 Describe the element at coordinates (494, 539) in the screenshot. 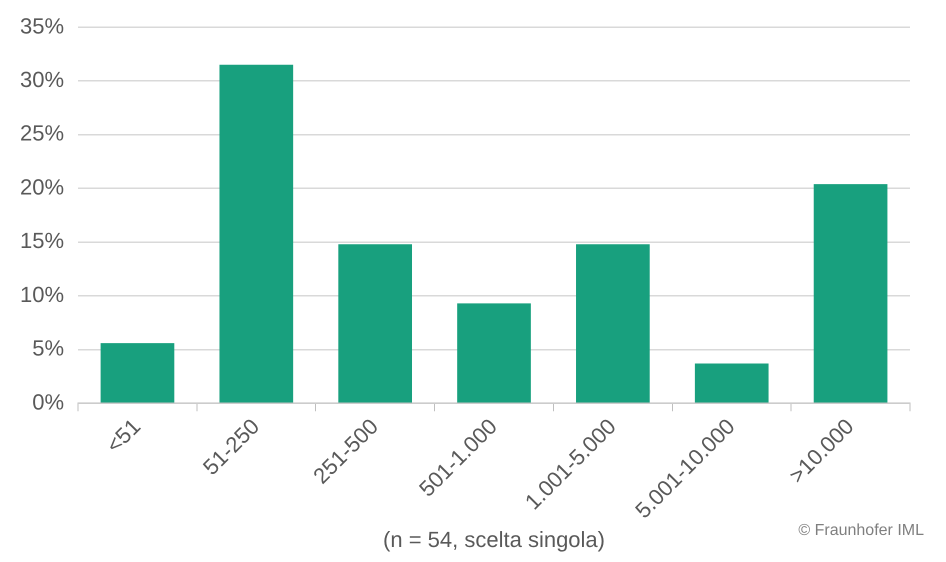

I see `x-axis-title: (n = 54, scelta singola)` at that location.